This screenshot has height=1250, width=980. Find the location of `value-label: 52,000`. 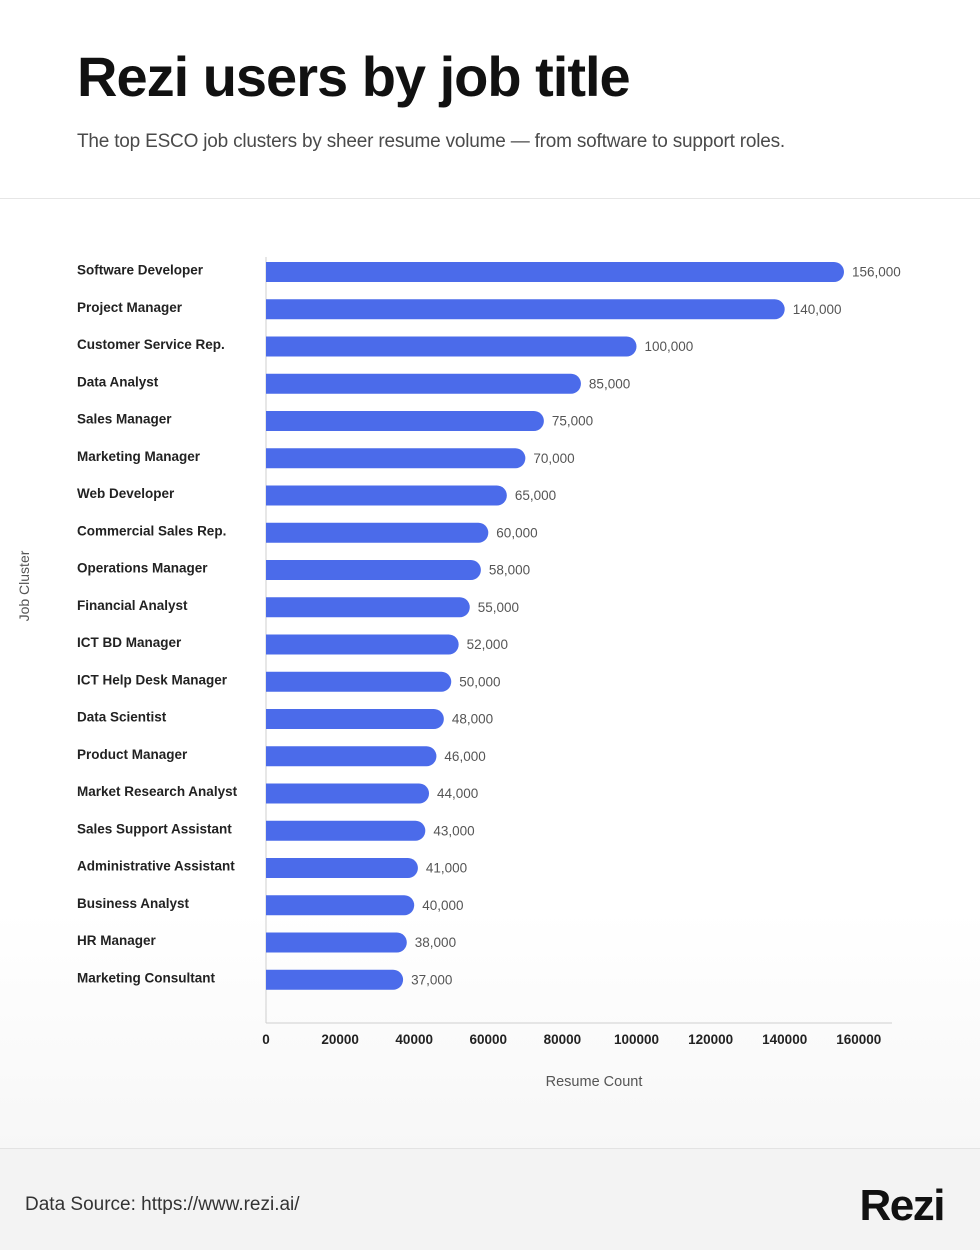

value-label: 52,000 is located at coordinates (487, 644).